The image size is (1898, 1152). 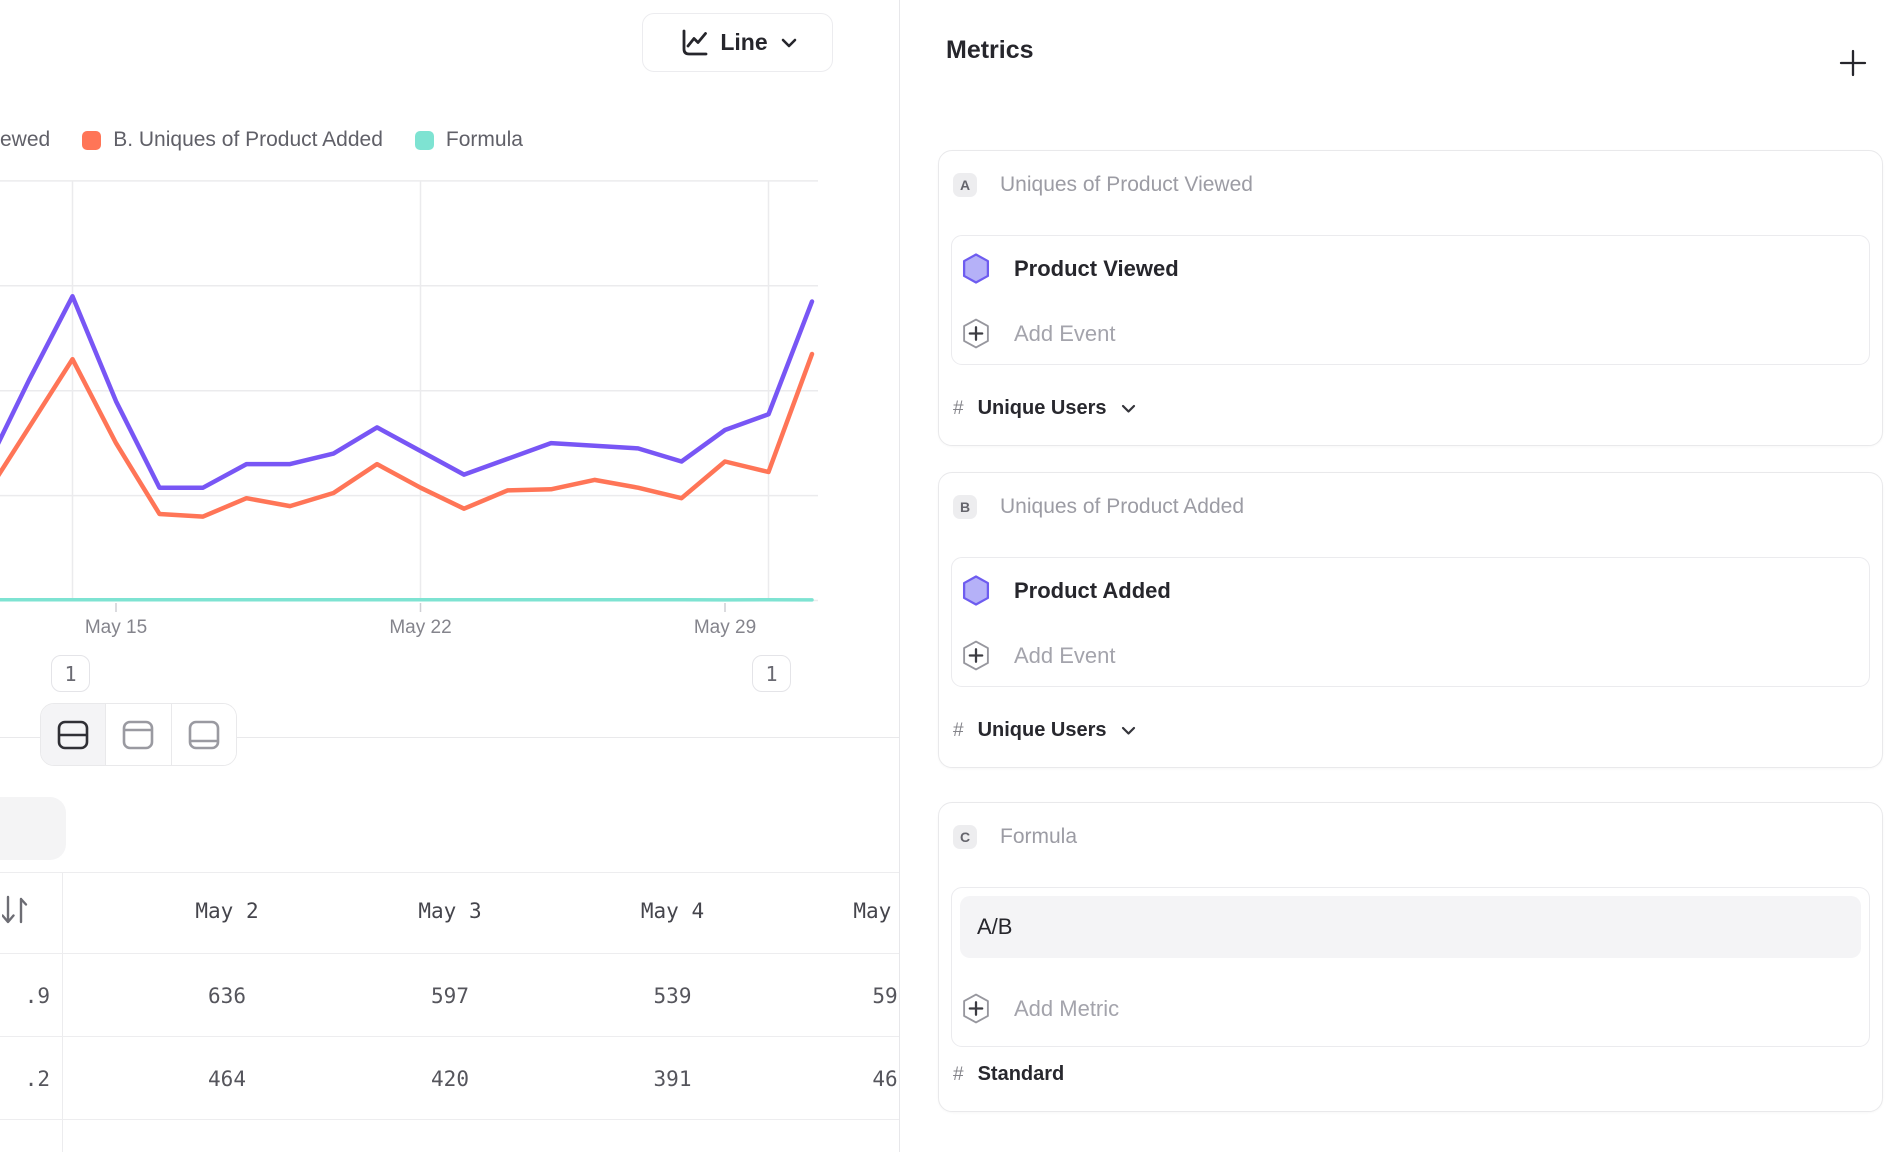 I want to click on table-corner-tab, so click(x=33, y=828).